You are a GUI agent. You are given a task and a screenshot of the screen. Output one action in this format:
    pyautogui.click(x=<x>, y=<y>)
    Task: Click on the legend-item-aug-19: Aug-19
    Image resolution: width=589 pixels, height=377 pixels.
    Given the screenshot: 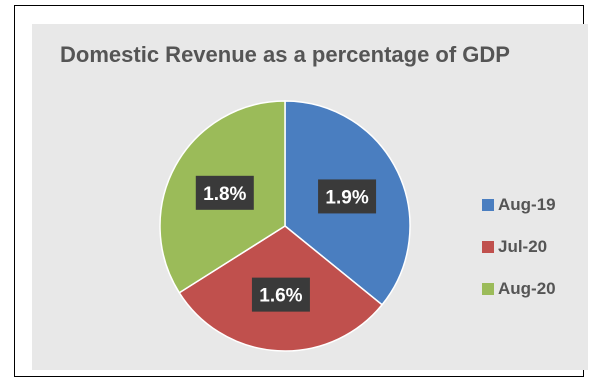 What is the action you would take?
    pyautogui.click(x=519, y=205)
    